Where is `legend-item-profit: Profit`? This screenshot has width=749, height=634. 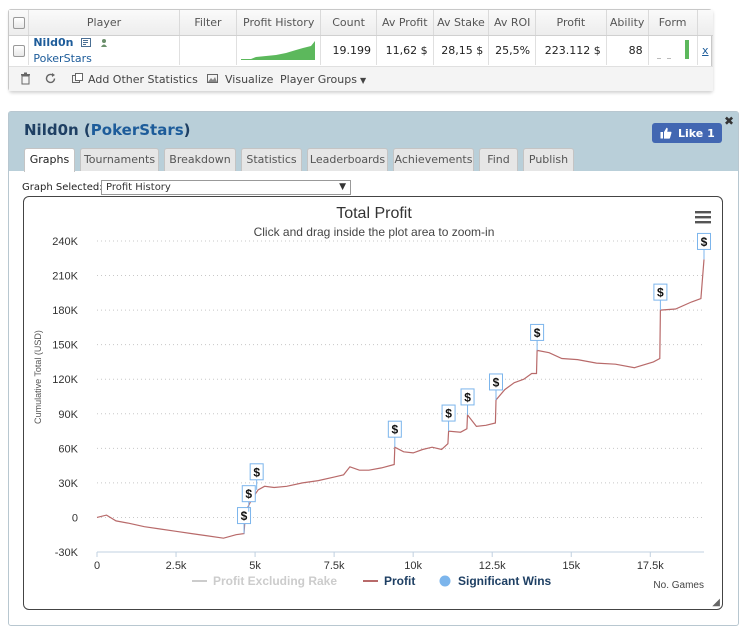 legend-item-profit: Profit is located at coordinates (389, 581).